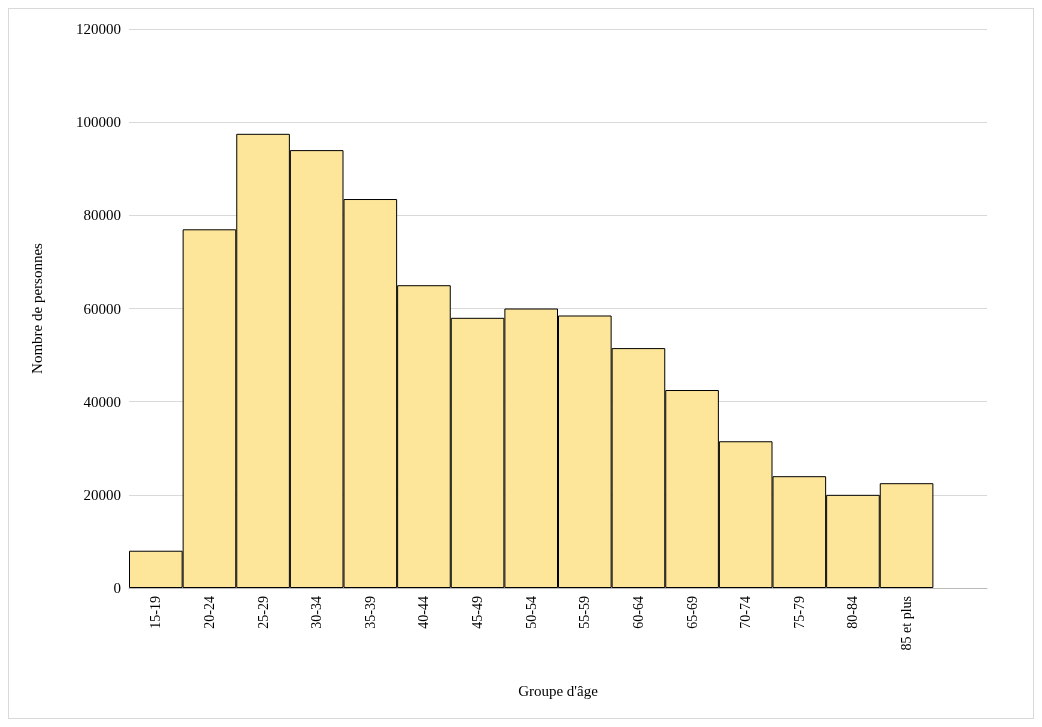 This screenshot has width=1042, height=727. Describe the element at coordinates (799, 612) in the screenshot. I see `x-tick-label: 75-79` at that location.